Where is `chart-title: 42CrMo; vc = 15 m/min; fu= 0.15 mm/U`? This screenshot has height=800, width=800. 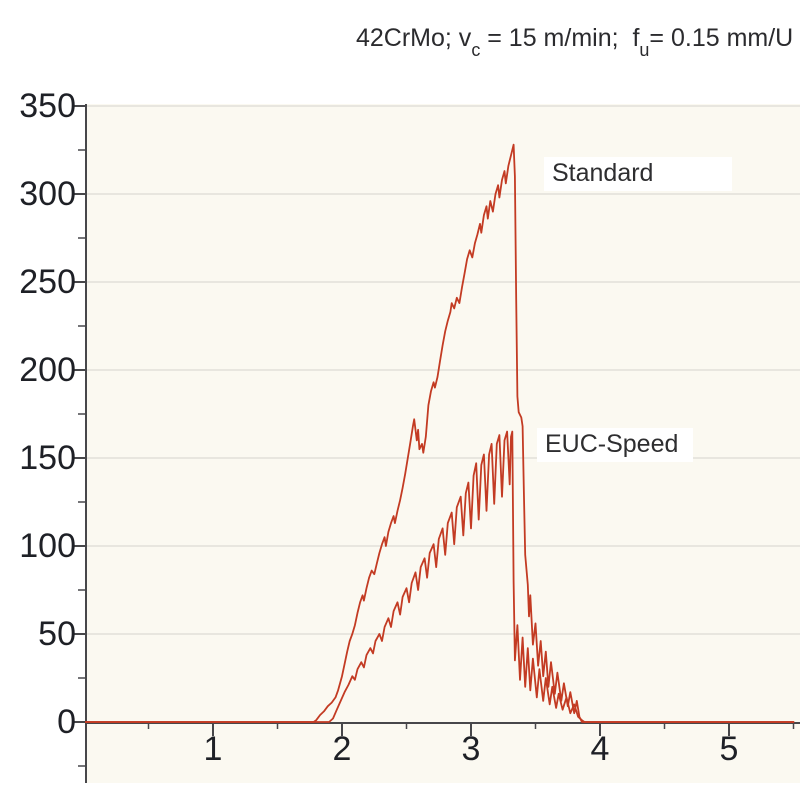
chart-title: 42CrMo; vc = 15 m/min; fu= 0.15 mm/U is located at coordinates (575, 41).